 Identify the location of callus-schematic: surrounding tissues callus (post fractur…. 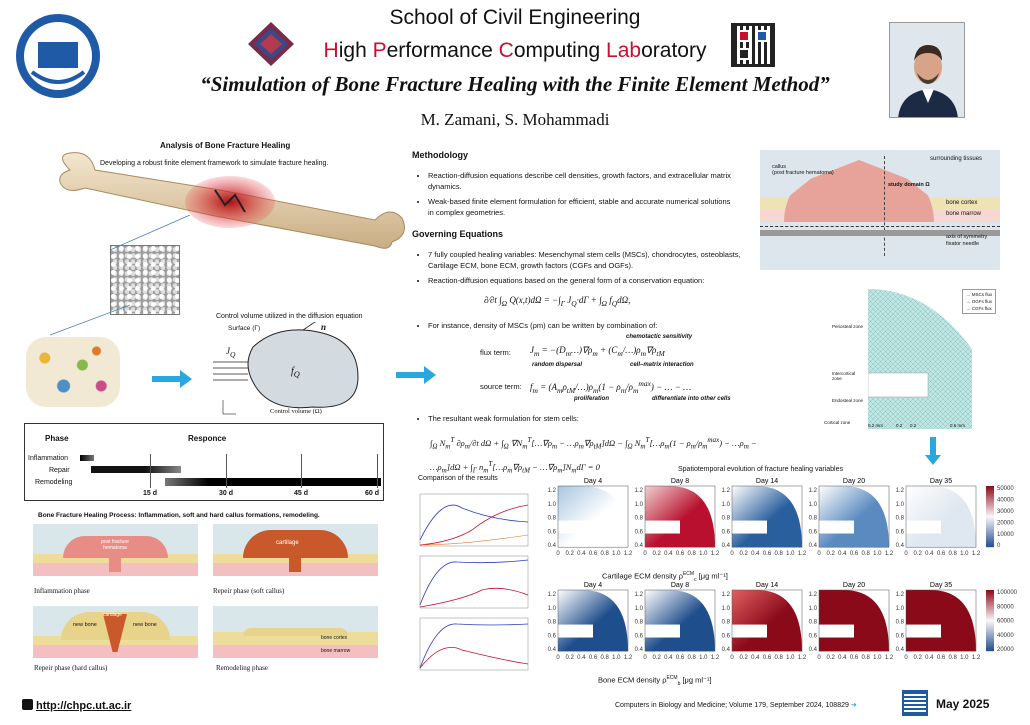
(880, 210).